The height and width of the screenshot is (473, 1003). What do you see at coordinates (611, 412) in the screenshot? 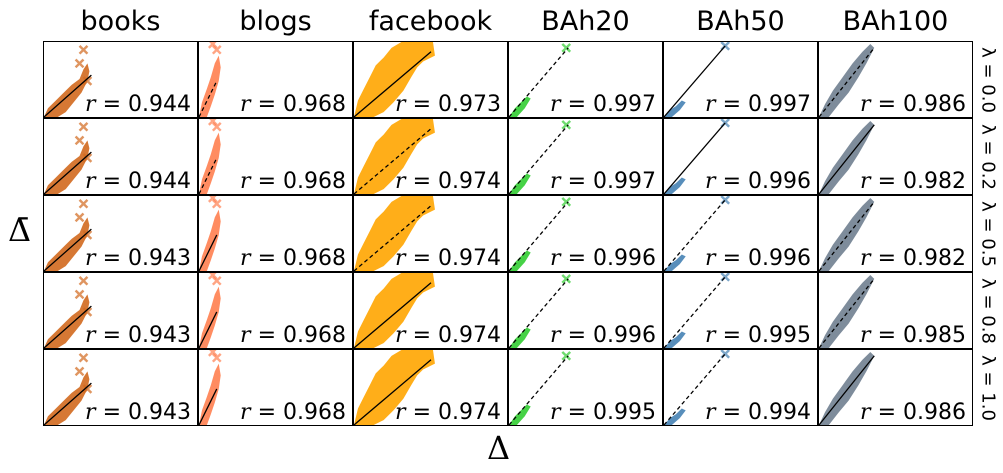
I see `r-value: = 0.995` at bounding box center [611, 412].